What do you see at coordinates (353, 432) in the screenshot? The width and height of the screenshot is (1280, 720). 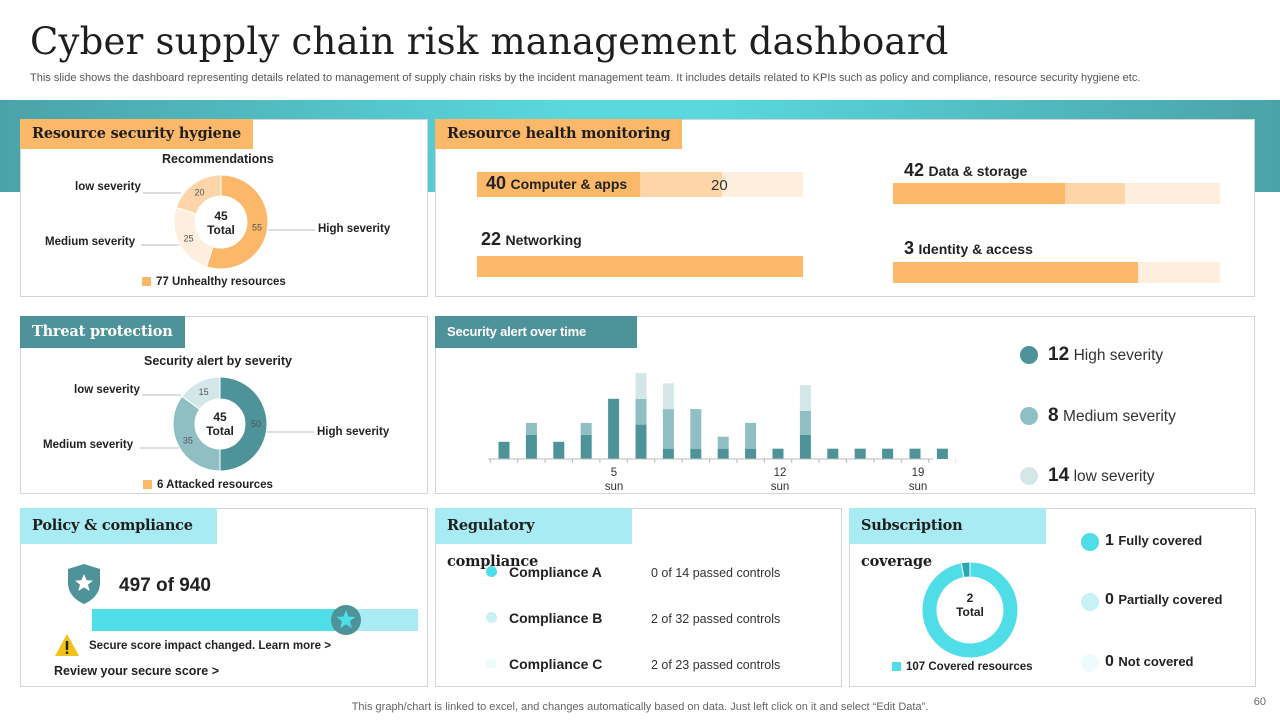 I see `threat-high-label: High severity` at bounding box center [353, 432].